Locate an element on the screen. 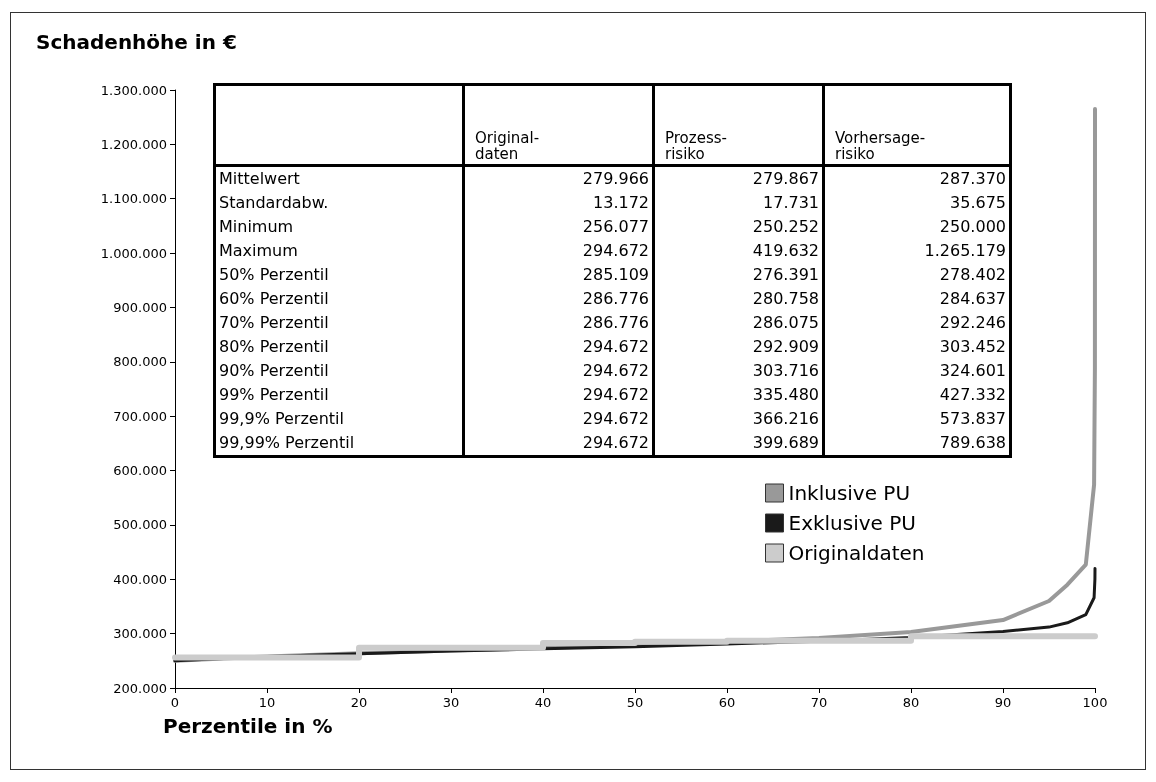 The height and width of the screenshot is (782, 1156). x-tick-label: 100 is located at coordinates (1095, 702).